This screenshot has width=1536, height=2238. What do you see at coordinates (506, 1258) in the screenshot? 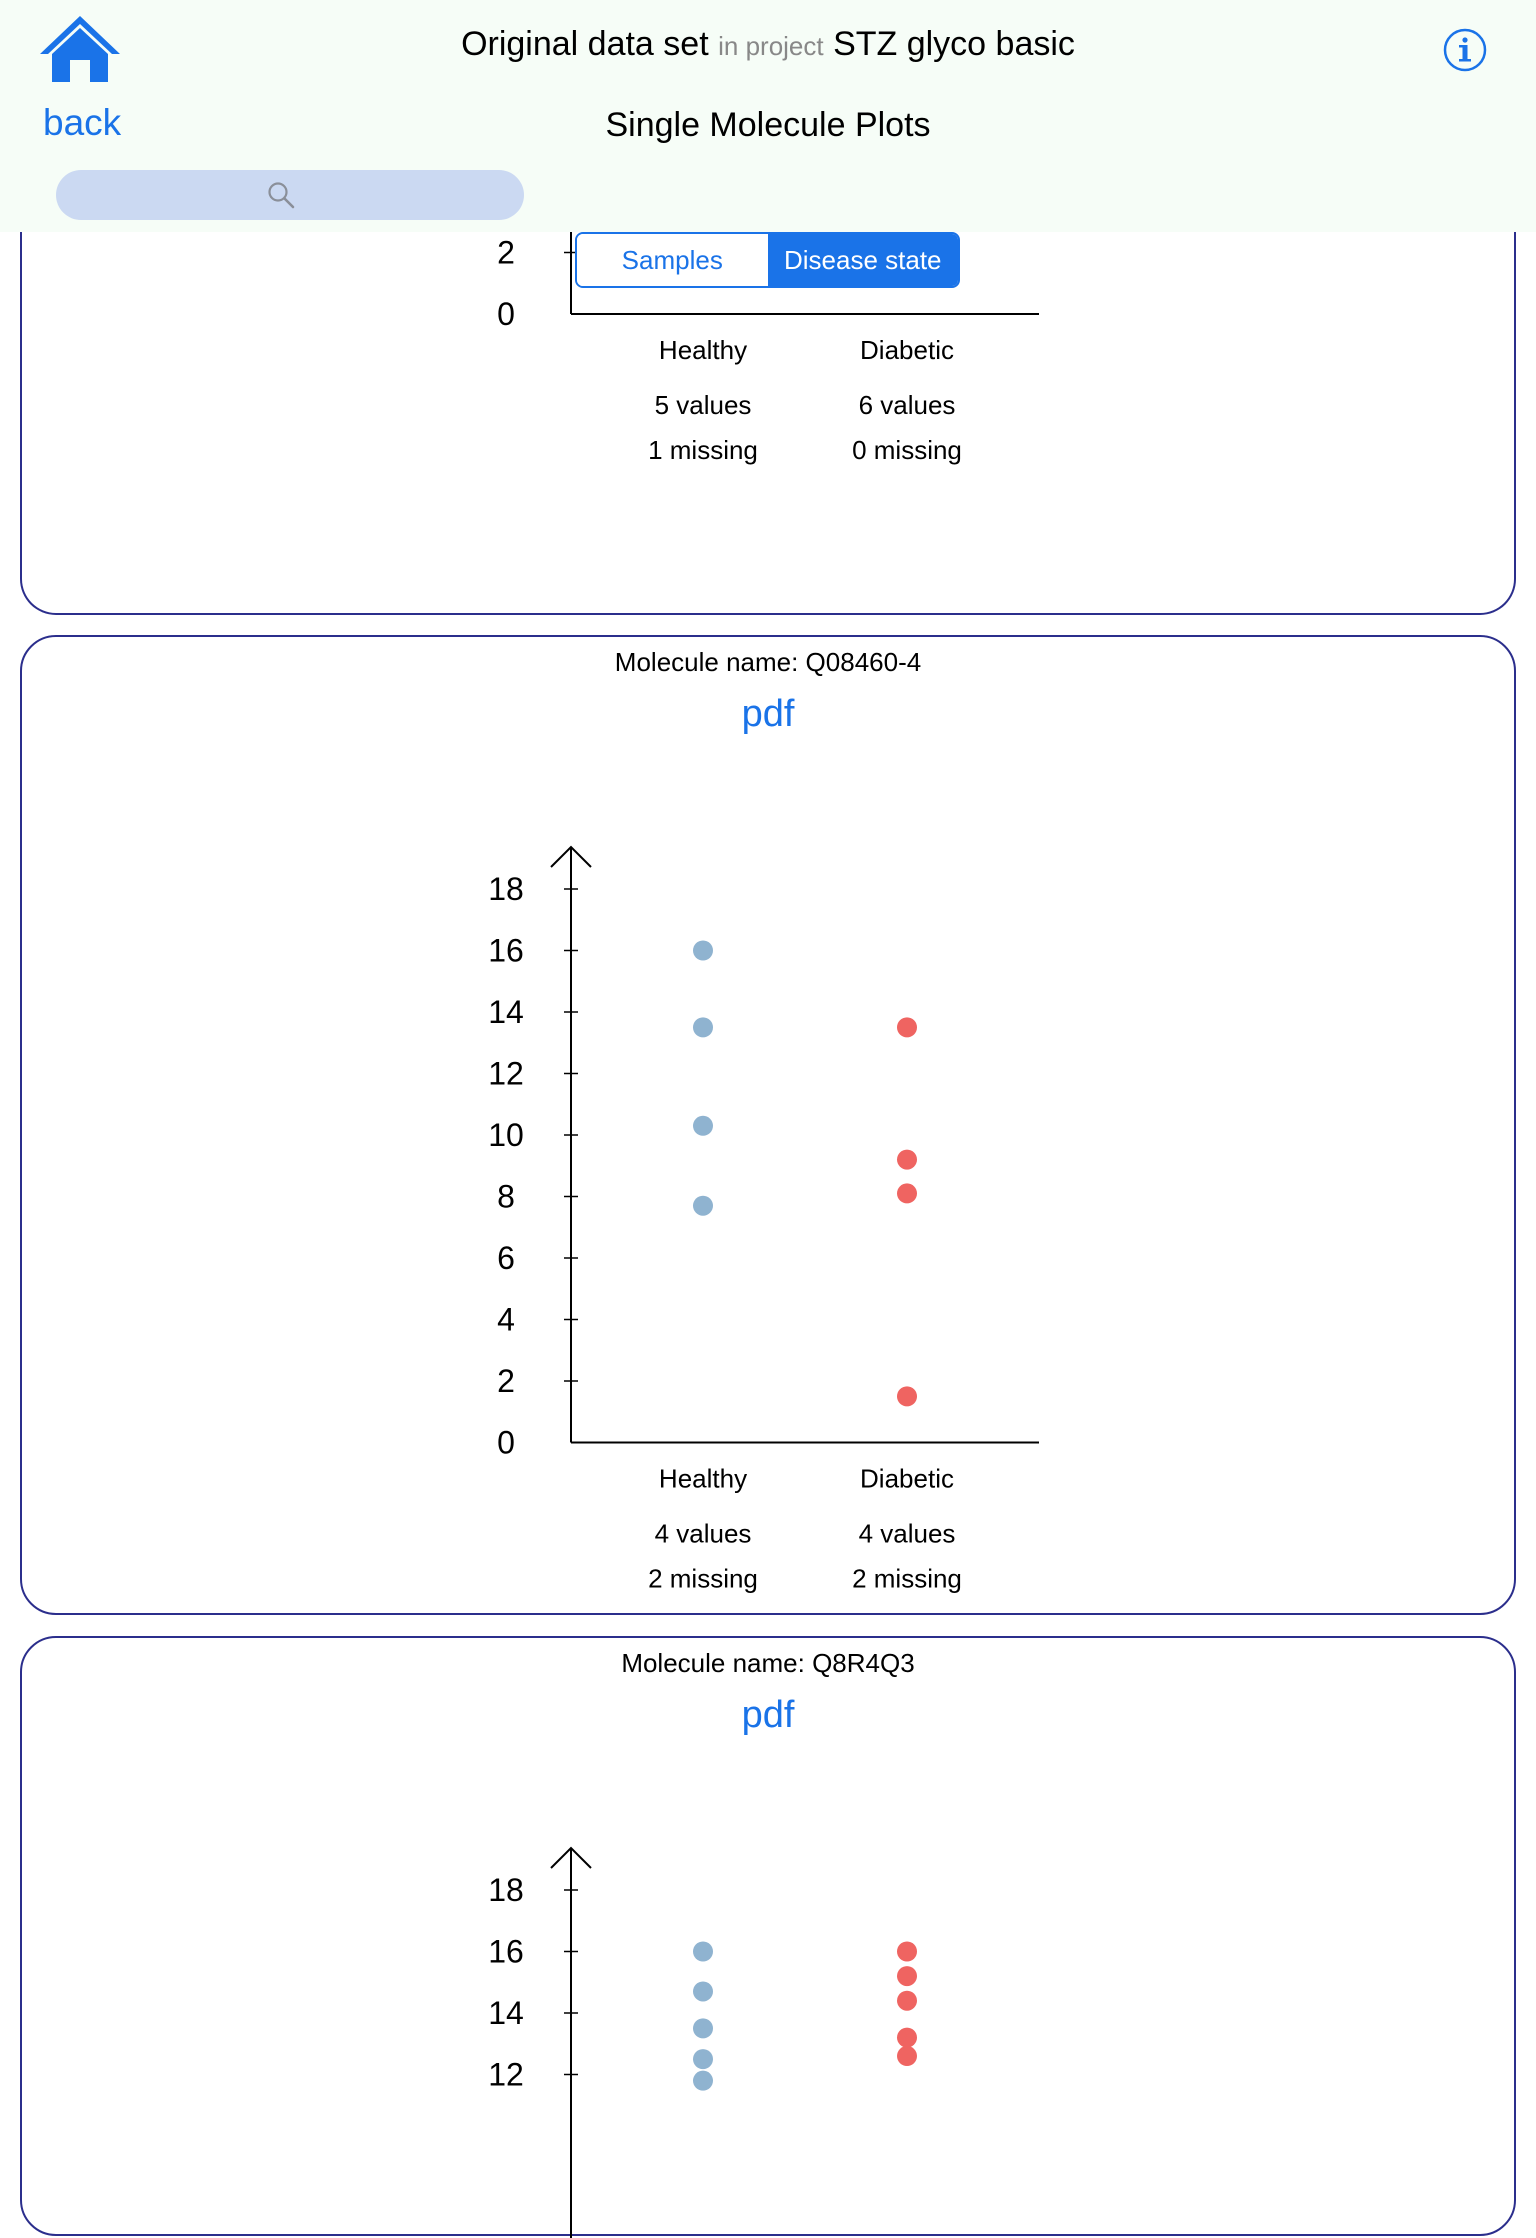
I see `y-tick-label: 6` at bounding box center [506, 1258].